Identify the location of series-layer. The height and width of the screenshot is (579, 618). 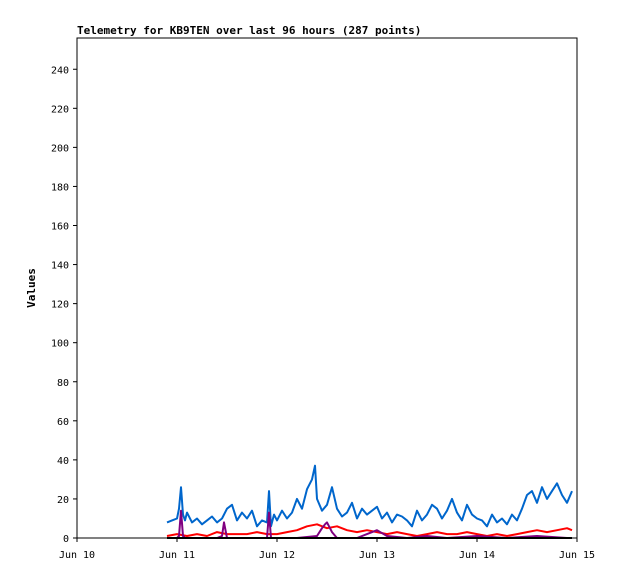
(369, 501).